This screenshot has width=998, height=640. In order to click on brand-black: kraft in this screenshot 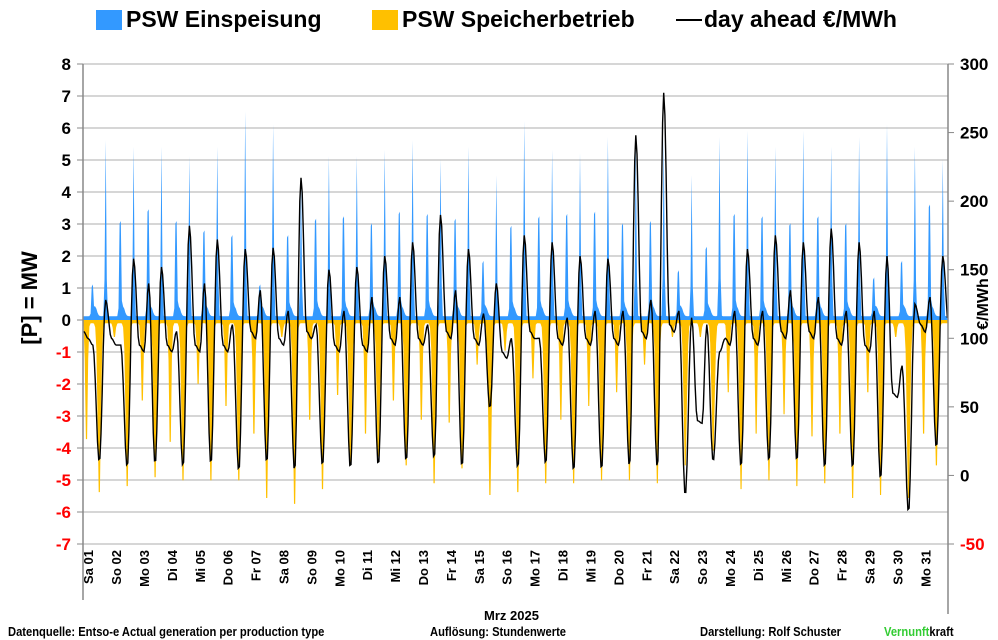, I will do `click(941, 631)`.